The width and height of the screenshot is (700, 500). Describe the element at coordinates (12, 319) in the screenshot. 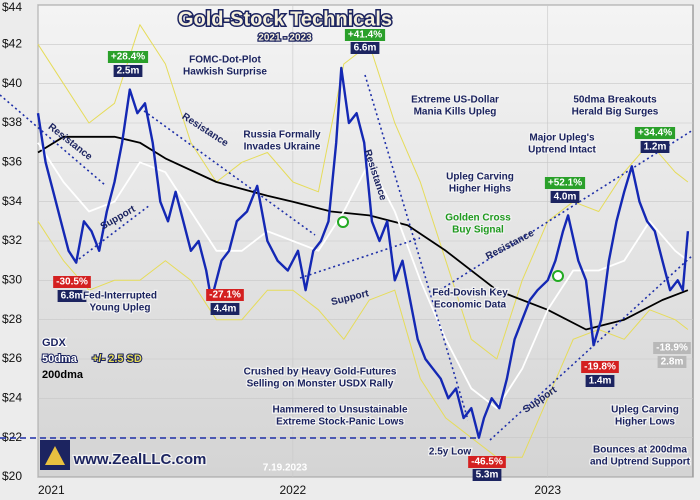

I see `y-tick-label: $28` at that location.